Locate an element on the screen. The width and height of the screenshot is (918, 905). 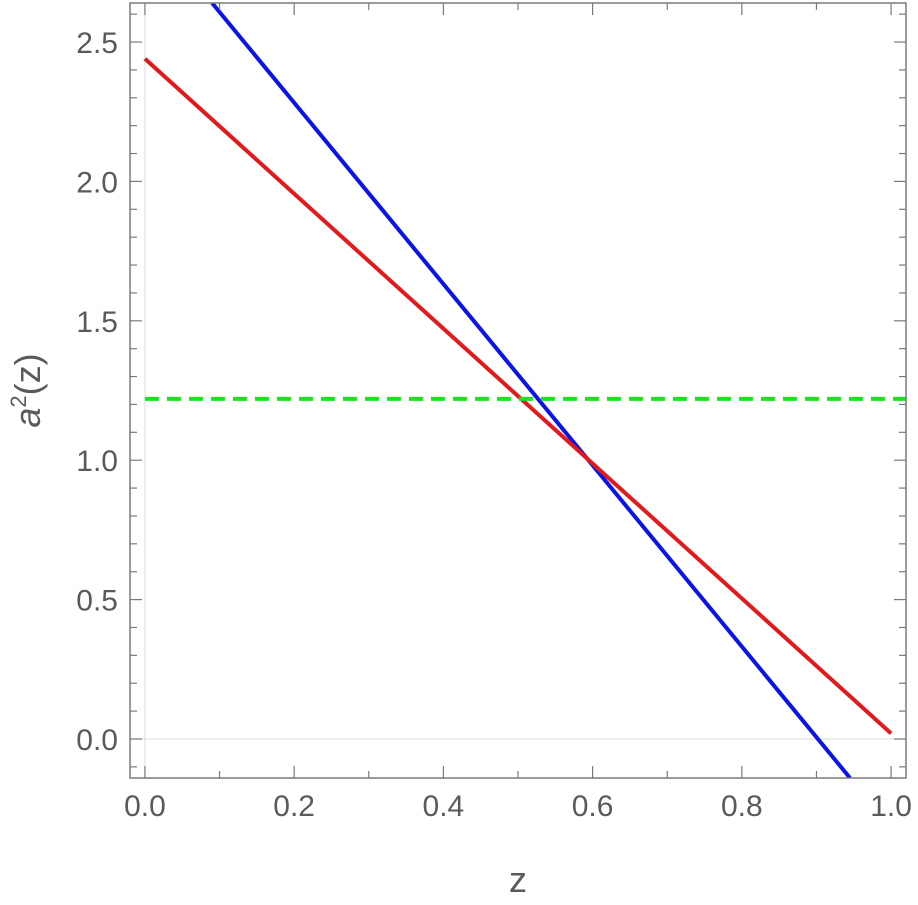
y-axis-title-base: a is located at coordinates (27, 418).